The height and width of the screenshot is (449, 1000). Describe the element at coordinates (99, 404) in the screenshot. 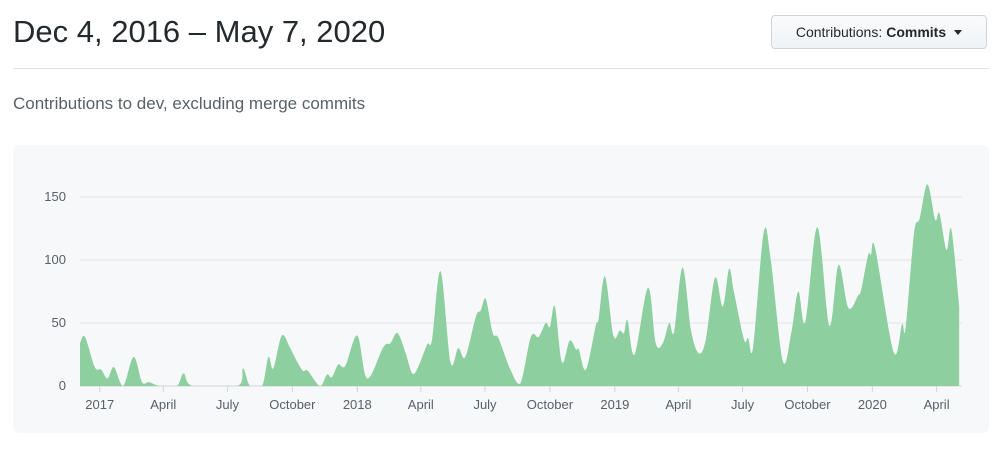

I see `x-tick-label: 2017` at that location.